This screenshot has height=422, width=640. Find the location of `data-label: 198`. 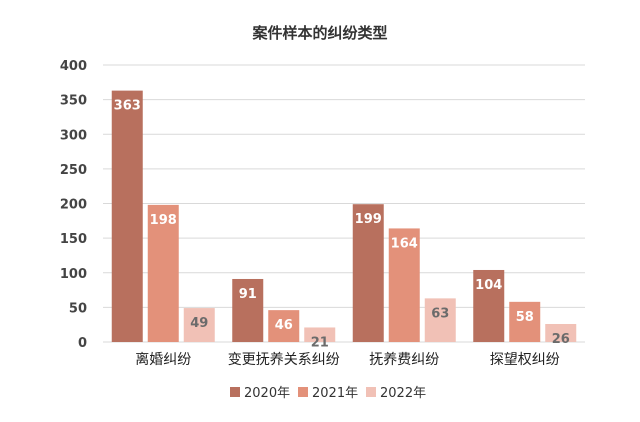

data-label: 198 is located at coordinates (163, 220).